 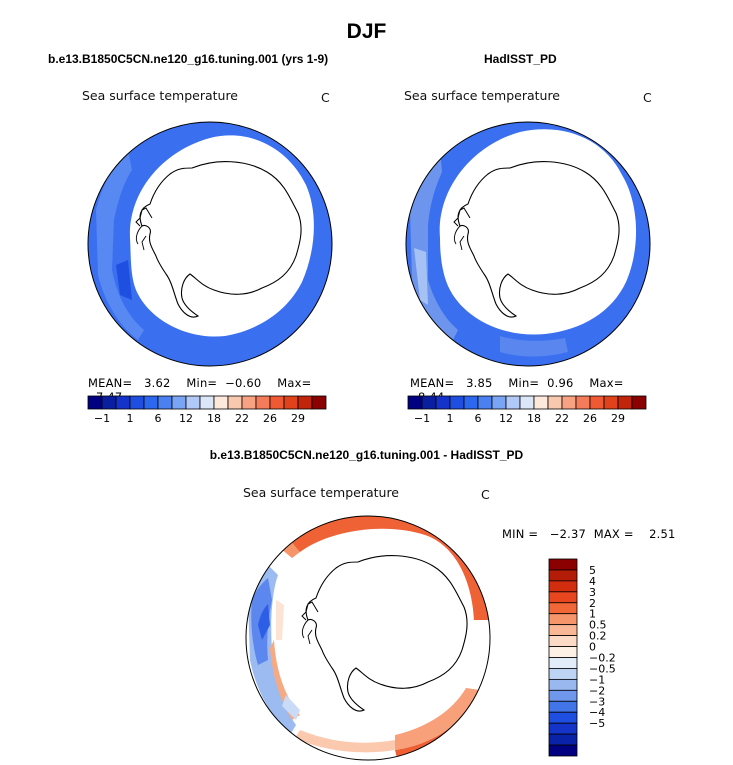 I want to click on model-colorbar-tick-label: 6, so click(x=158, y=418).